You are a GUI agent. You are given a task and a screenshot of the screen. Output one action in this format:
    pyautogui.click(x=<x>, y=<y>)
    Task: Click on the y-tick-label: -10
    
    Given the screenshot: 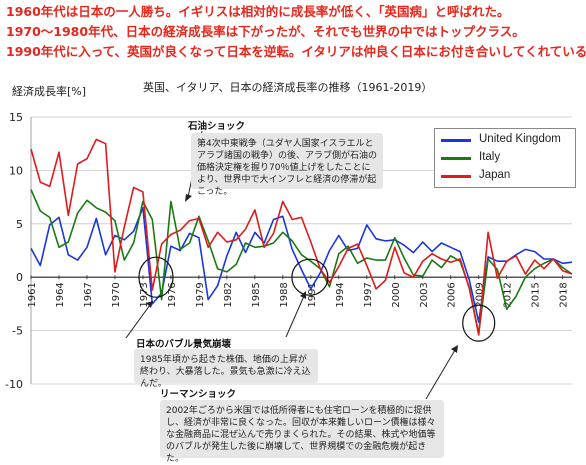 What is the action you would take?
    pyautogui.click(x=14, y=384)
    